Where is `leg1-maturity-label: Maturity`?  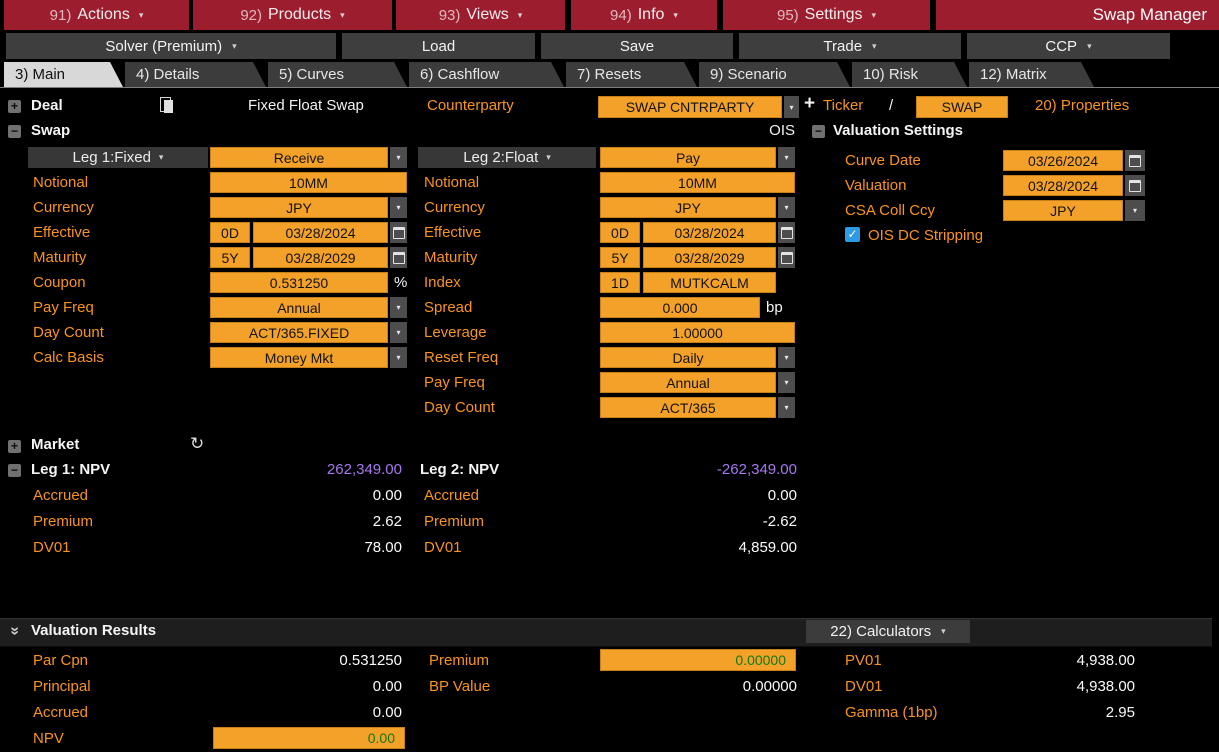
leg1-maturity-label: Maturity is located at coordinates (60, 257).